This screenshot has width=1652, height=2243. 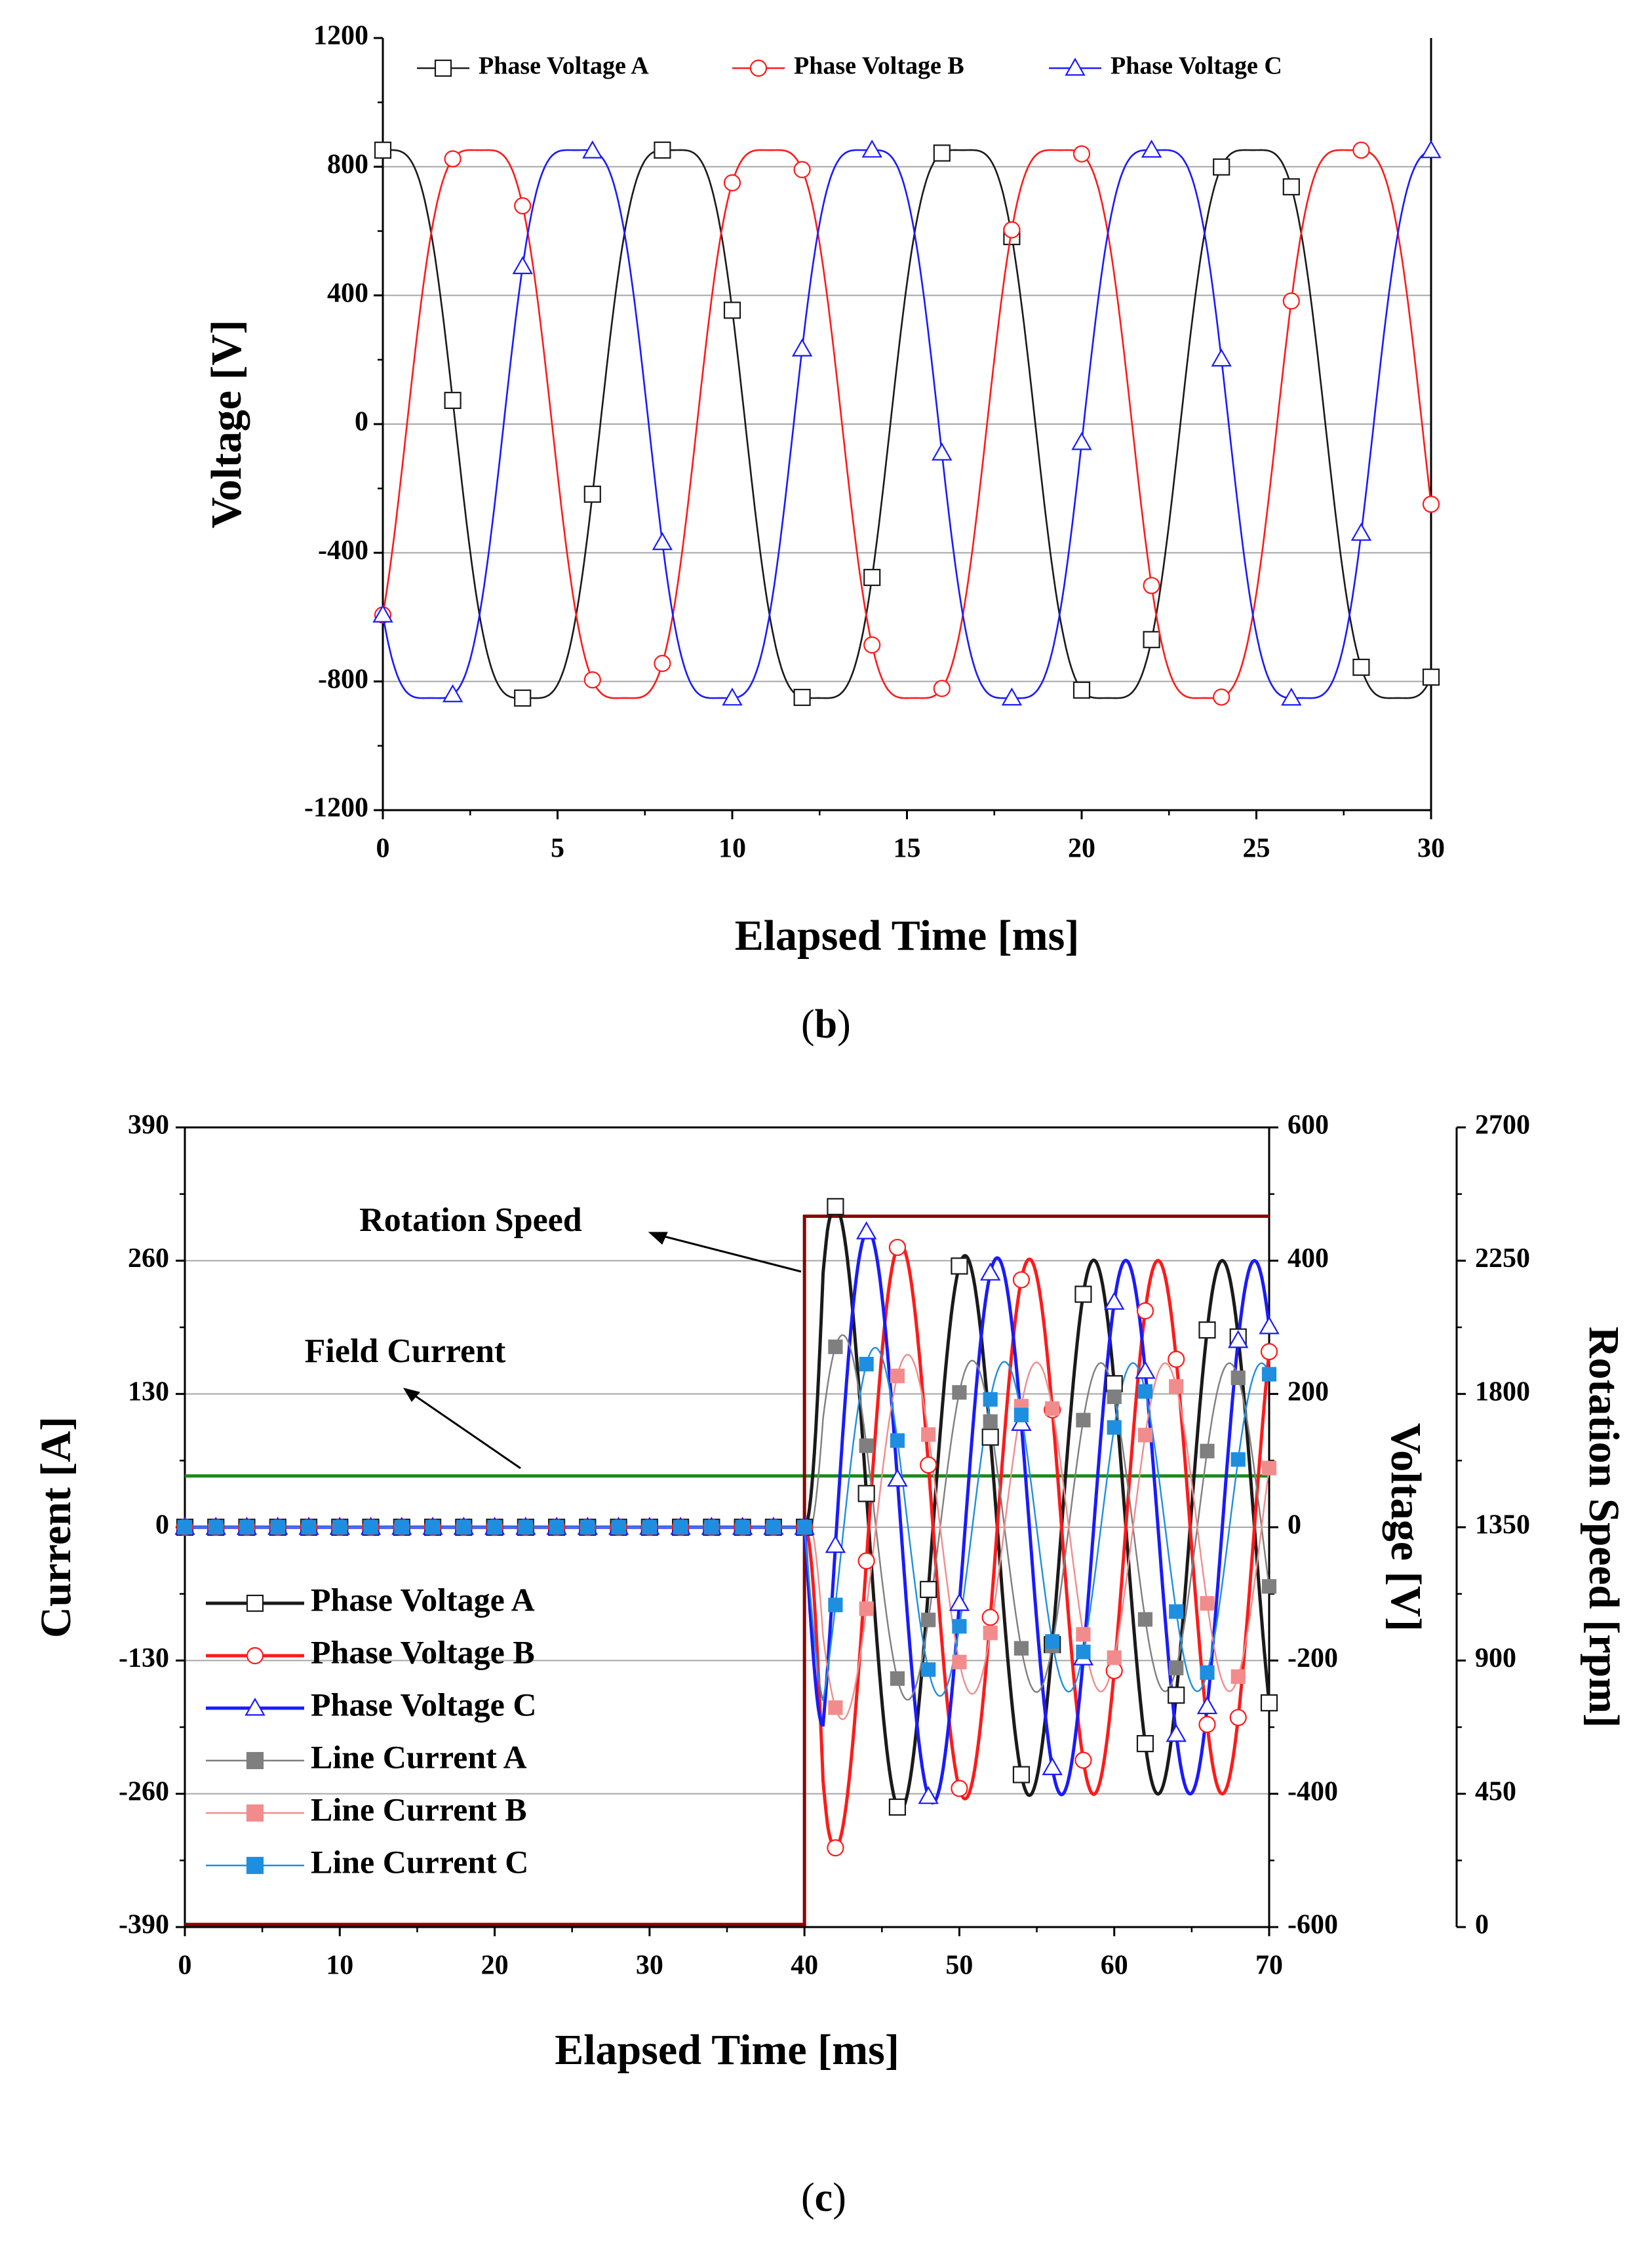 What do you see at coordinates (343, 679) in the screenshot?
I see `b-y-tick-label: -800` at bounding box center [343, 679].